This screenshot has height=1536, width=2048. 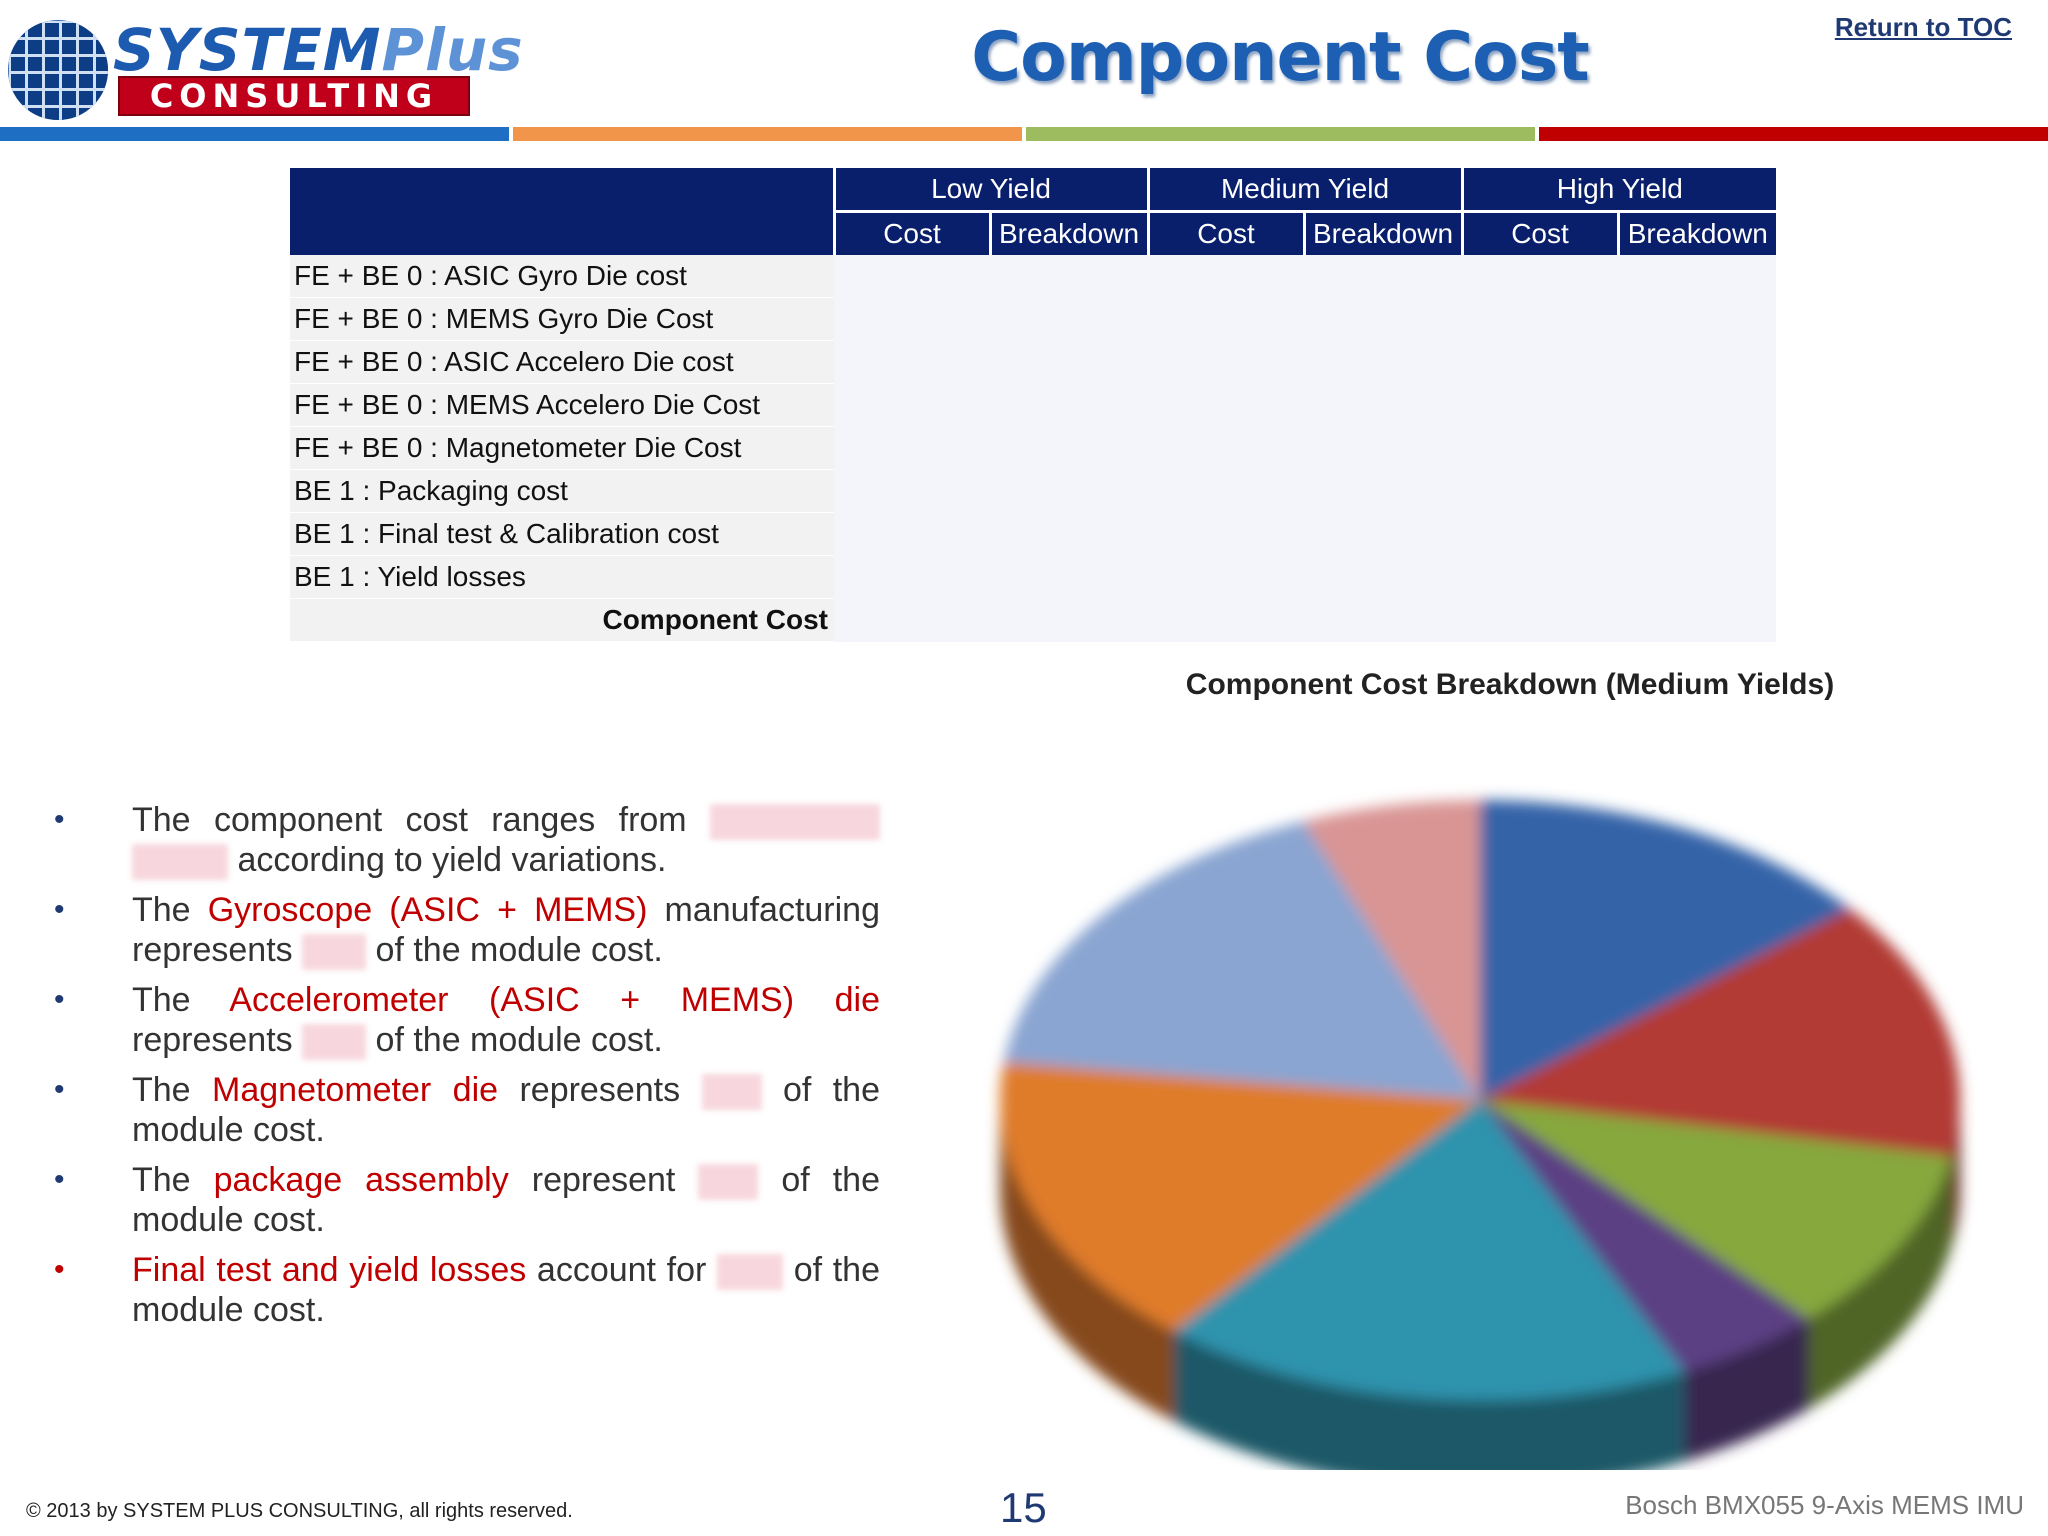 What do you see at coordinates (361, 1180) in the screenshot?
I see `highlighted-text: package assembly` at bounding box center [361, 1180].